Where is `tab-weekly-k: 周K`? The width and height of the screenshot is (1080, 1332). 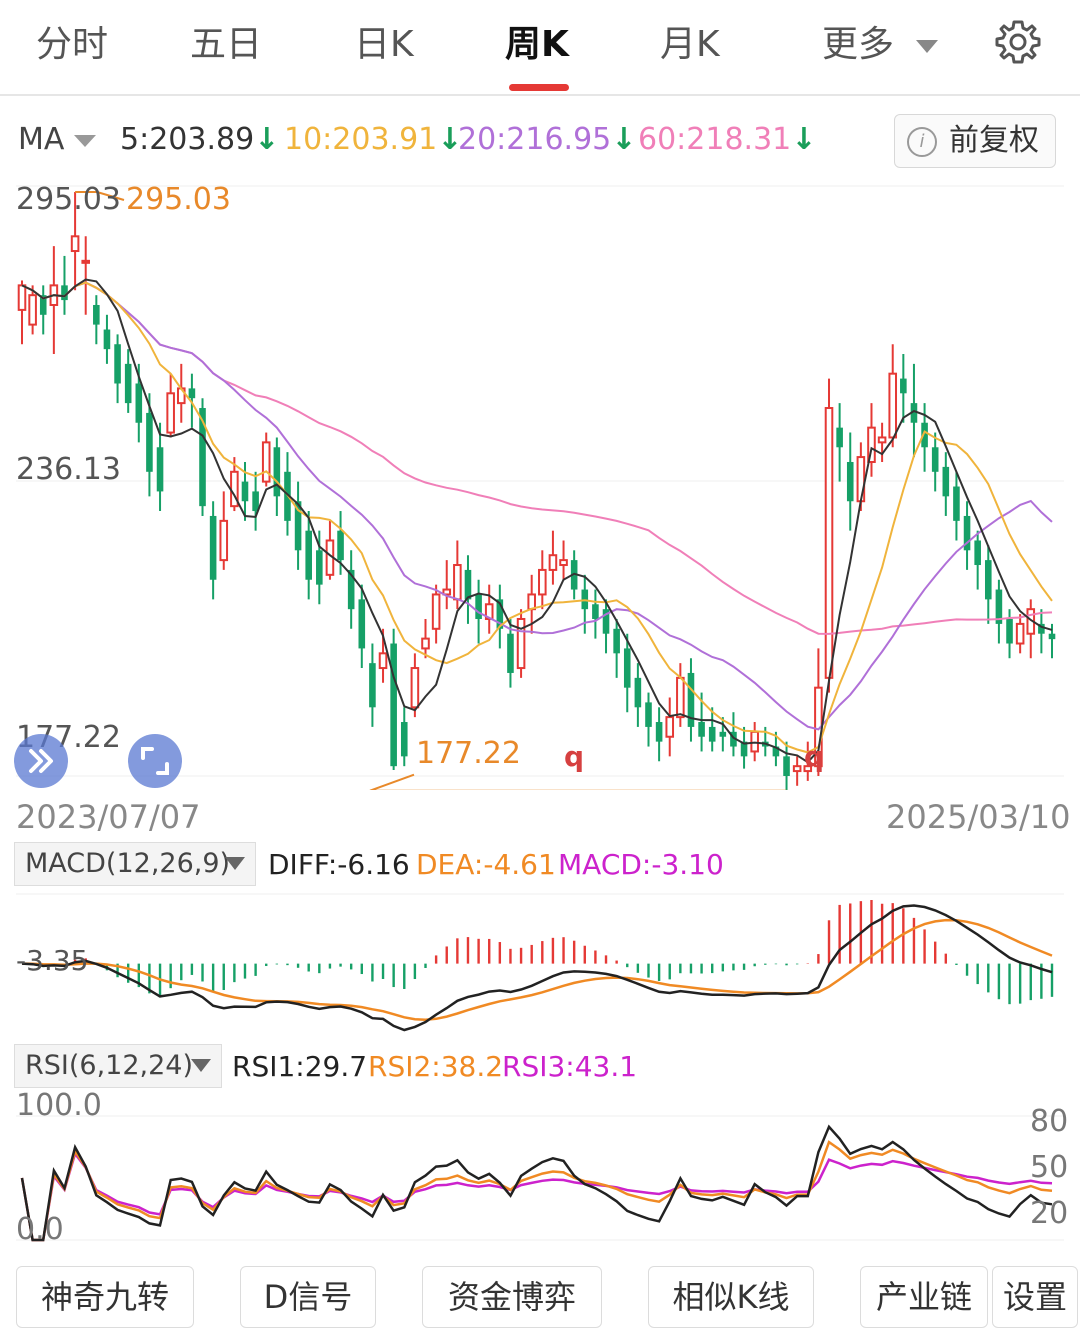
tab-weekly-k: 周K is located at coordinates (537, 44).